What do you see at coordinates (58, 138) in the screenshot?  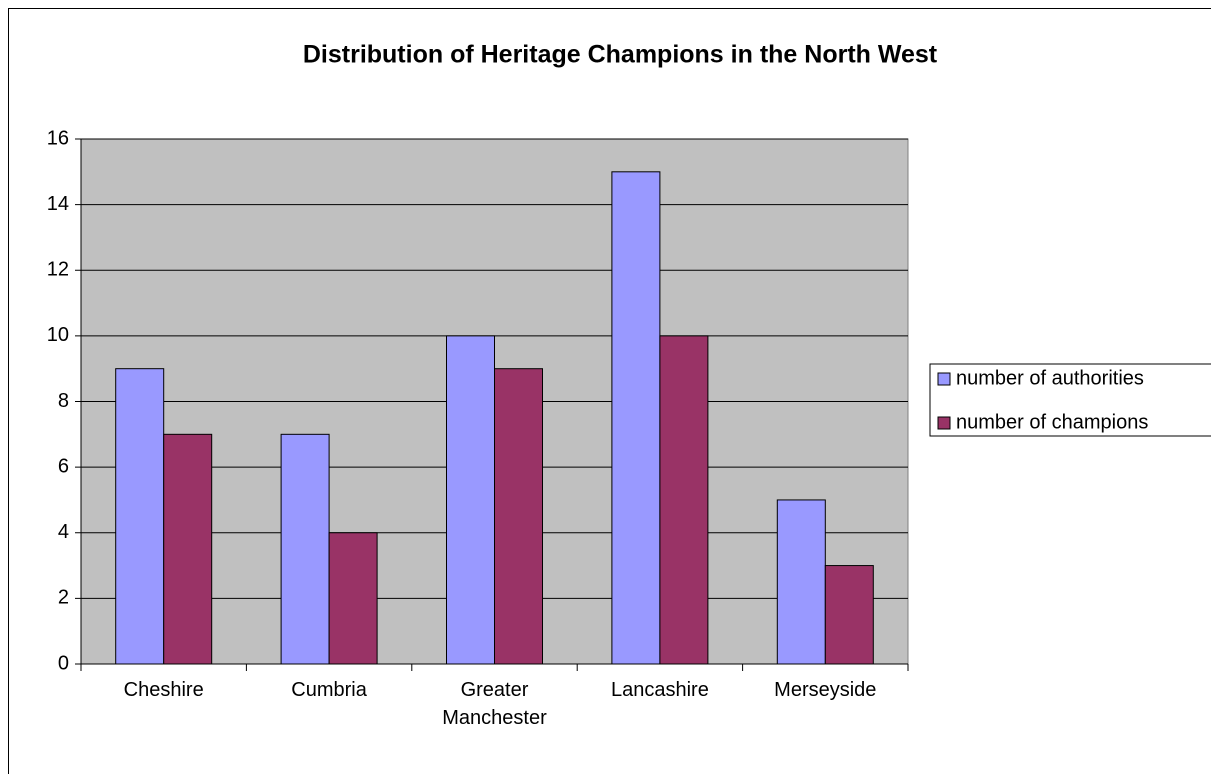 I see `y-tick-label: 16` at bounding box center [58, 138].